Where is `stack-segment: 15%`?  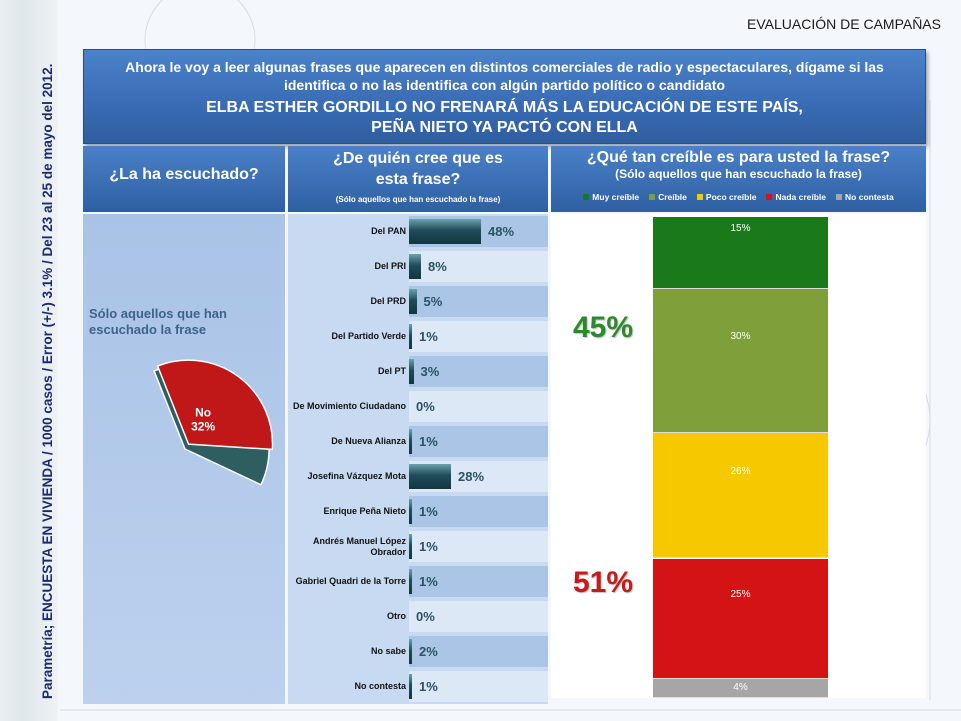 stack-segment: 15% is located at coordinates (740, 253).